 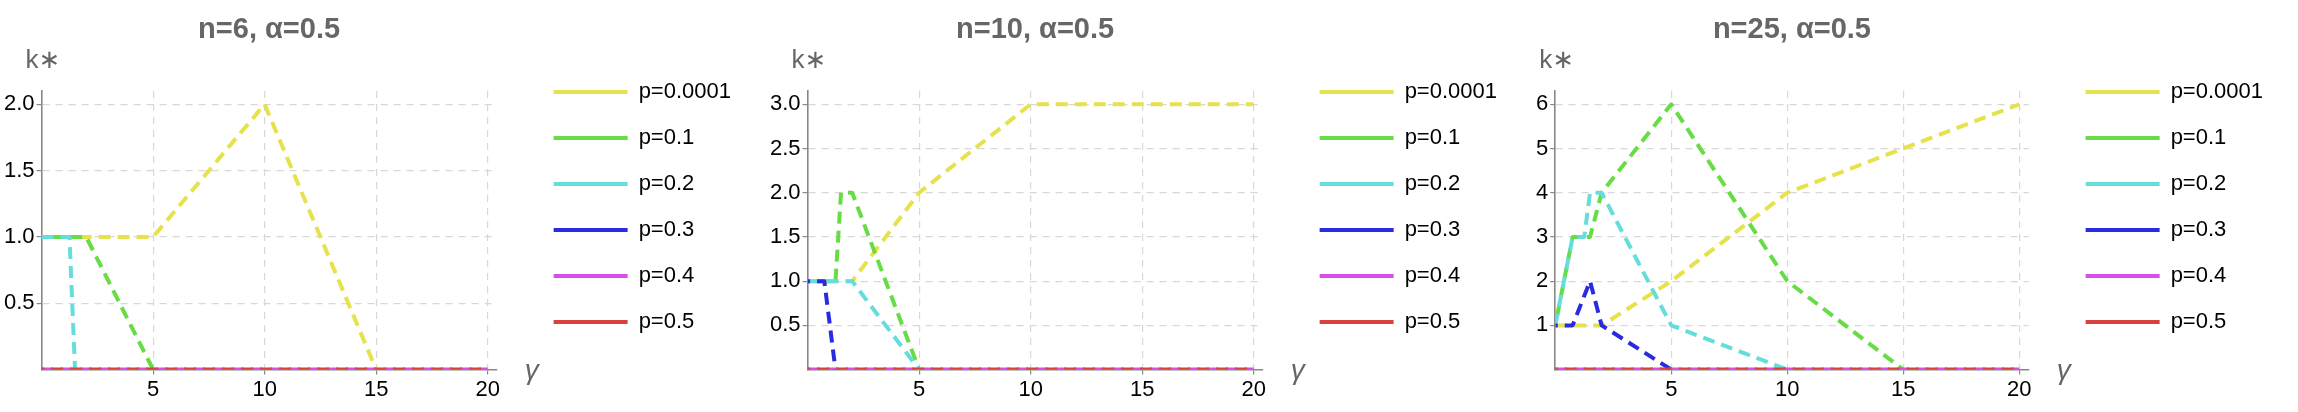 What do you see at coordinates (1542, 147) in the screenshot?
I see `y-tick-label: 5` at bounding box center [1542, 147].